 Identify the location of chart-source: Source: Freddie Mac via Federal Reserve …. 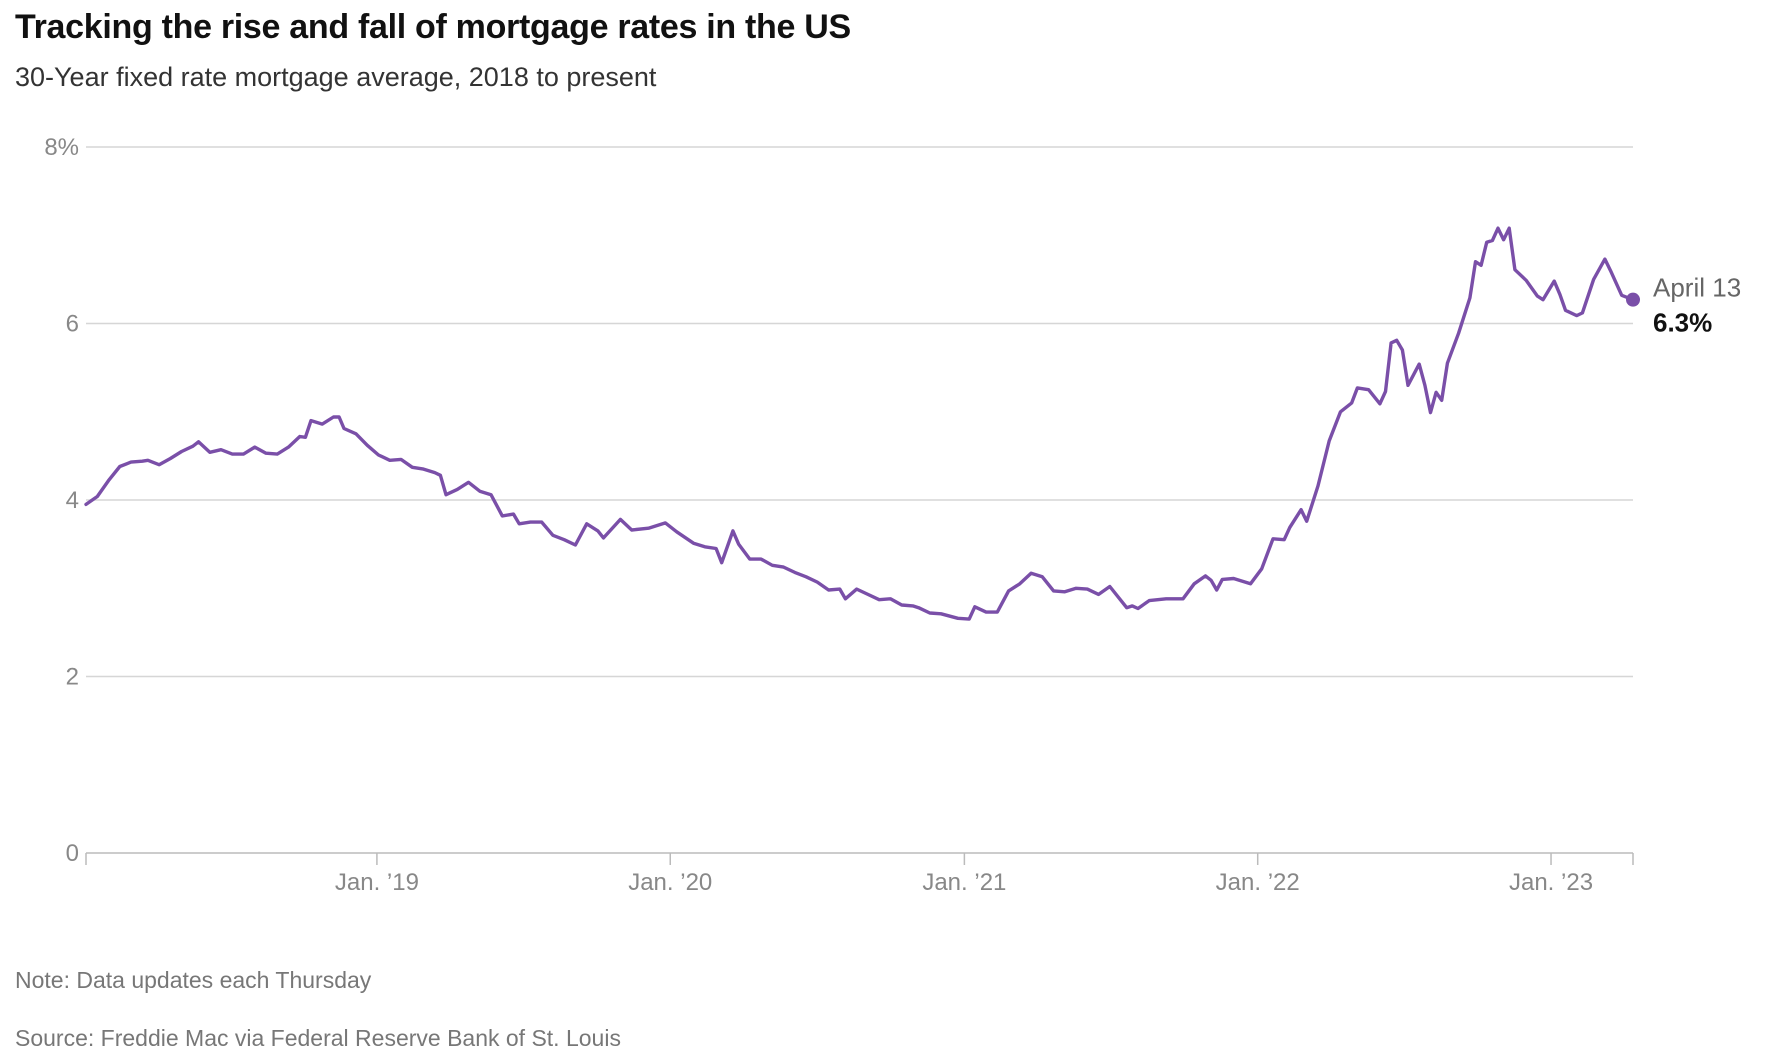
(318, 1038).